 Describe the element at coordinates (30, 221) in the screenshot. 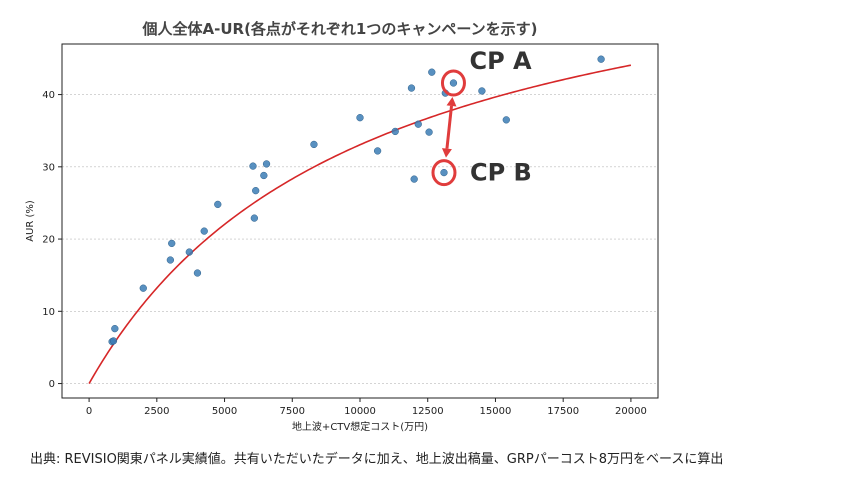

I see `y-axis-label: AUR (%)` at that location.